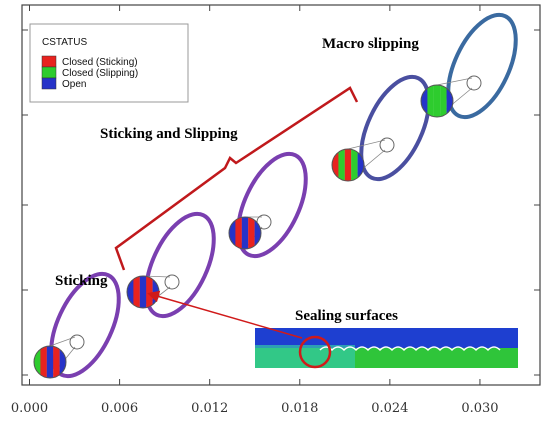  Describe the element at coordinates (74, 84) in the screenshot. I see `legend-label: Open` at that location.